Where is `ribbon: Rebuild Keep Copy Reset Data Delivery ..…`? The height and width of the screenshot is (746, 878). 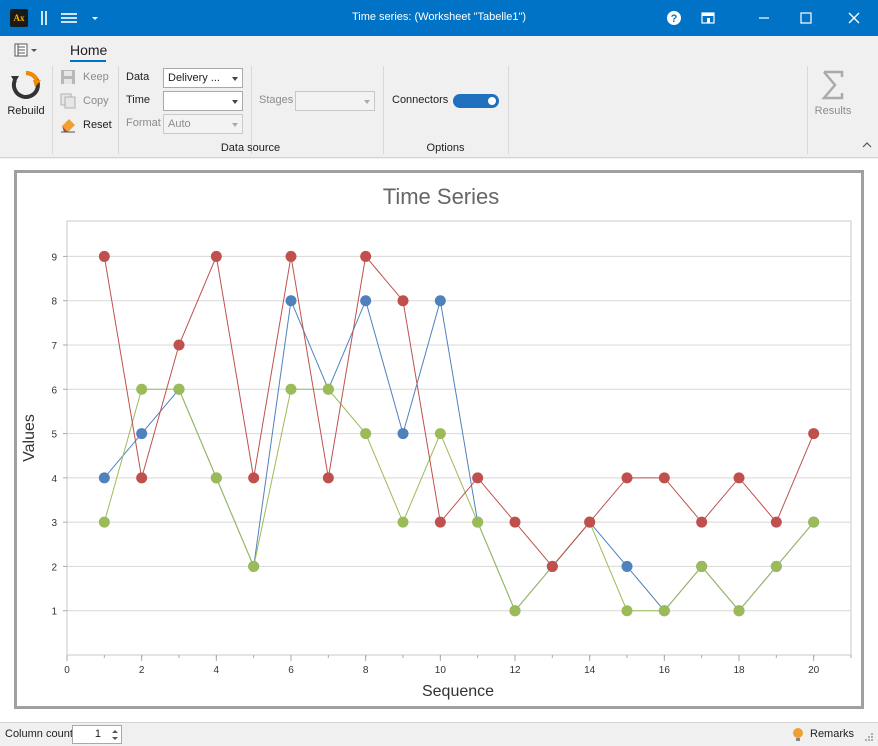
ribbon: Rebuild Keep Copy Reset Data Delivery ..… is located at coordinates (439, 110).